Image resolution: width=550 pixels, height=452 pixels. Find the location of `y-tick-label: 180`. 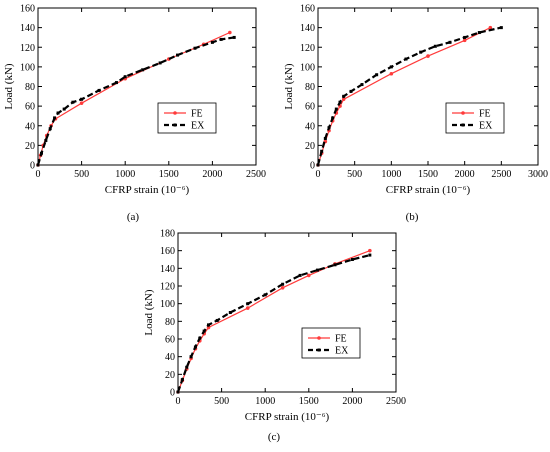

y-tick-label: 180 is located at coordinates (167, 234).